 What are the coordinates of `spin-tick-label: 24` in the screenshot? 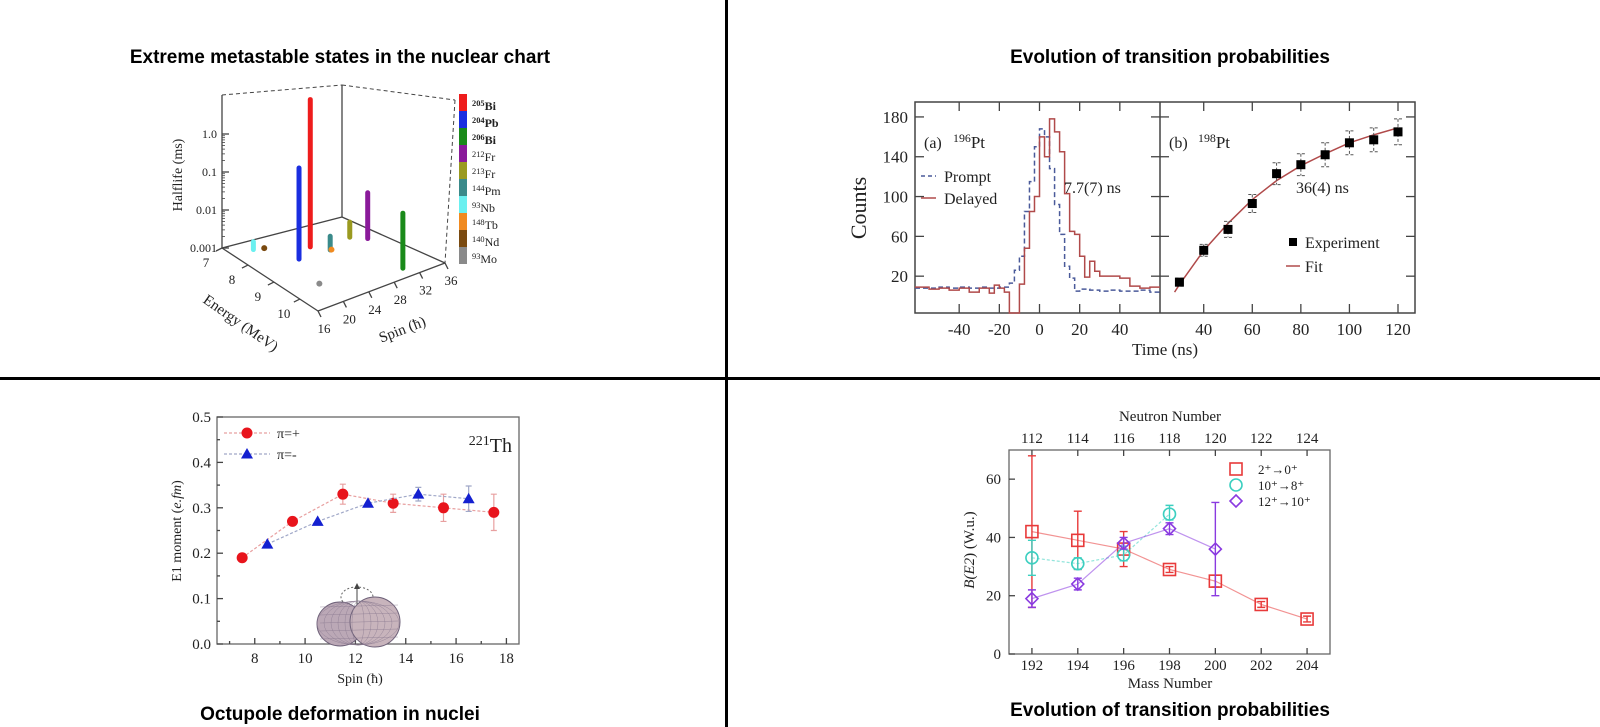 It's located at (375, 309).